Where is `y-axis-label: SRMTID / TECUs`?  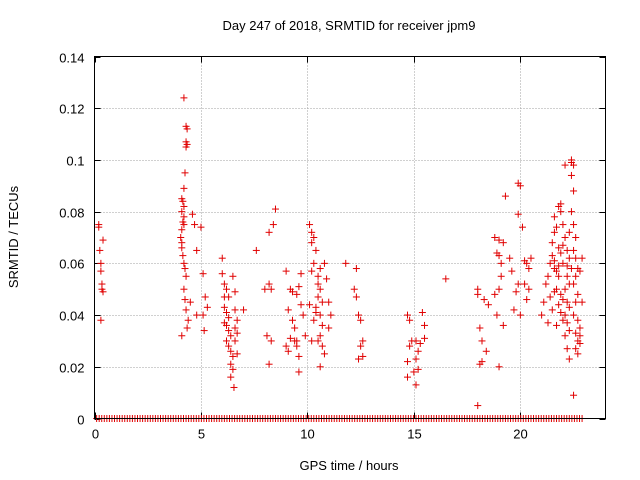 y-axis-label: SRMTID / TECUs is located at coordinates (13, 236).